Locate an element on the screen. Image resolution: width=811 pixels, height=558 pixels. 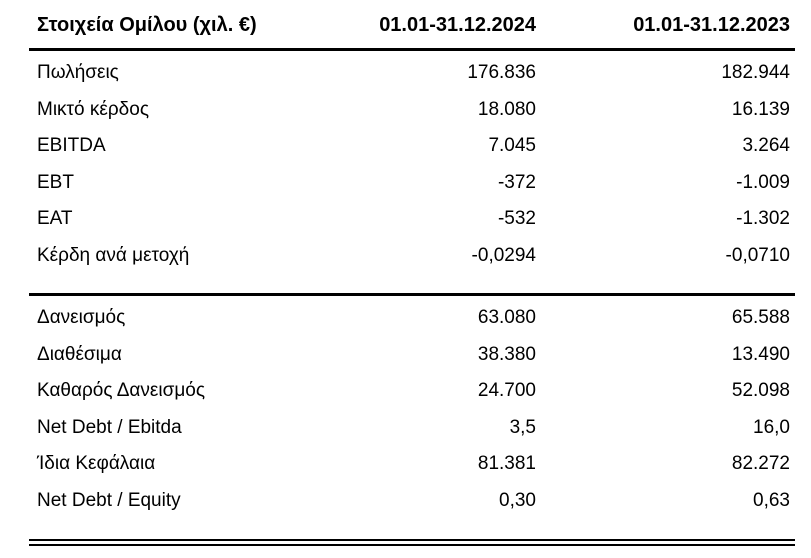
table-row-earnings-per-share: Κέρδη ανά μετοχή -0,0294 -0,0710 is located at coordinates (412, 256).